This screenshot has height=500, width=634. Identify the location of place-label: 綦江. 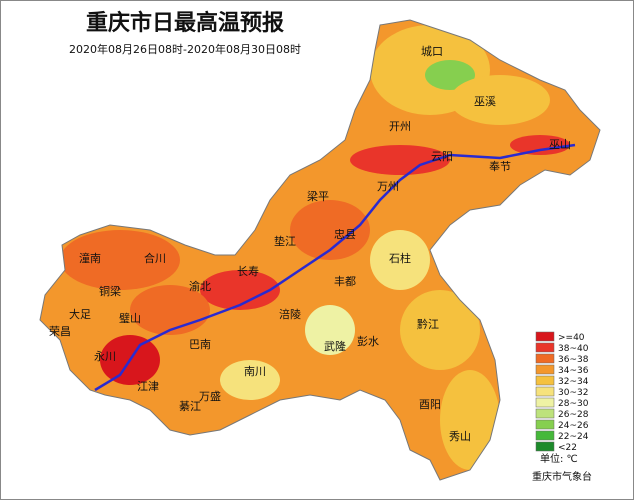
(190, 406).